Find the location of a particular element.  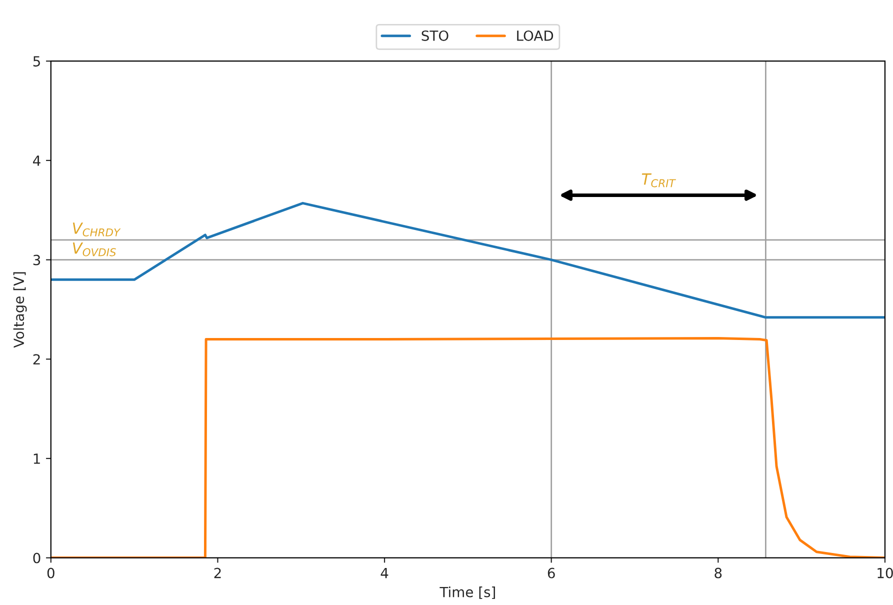

annotation: T$_{CRIT}$ is located at coordinates (659, 180).